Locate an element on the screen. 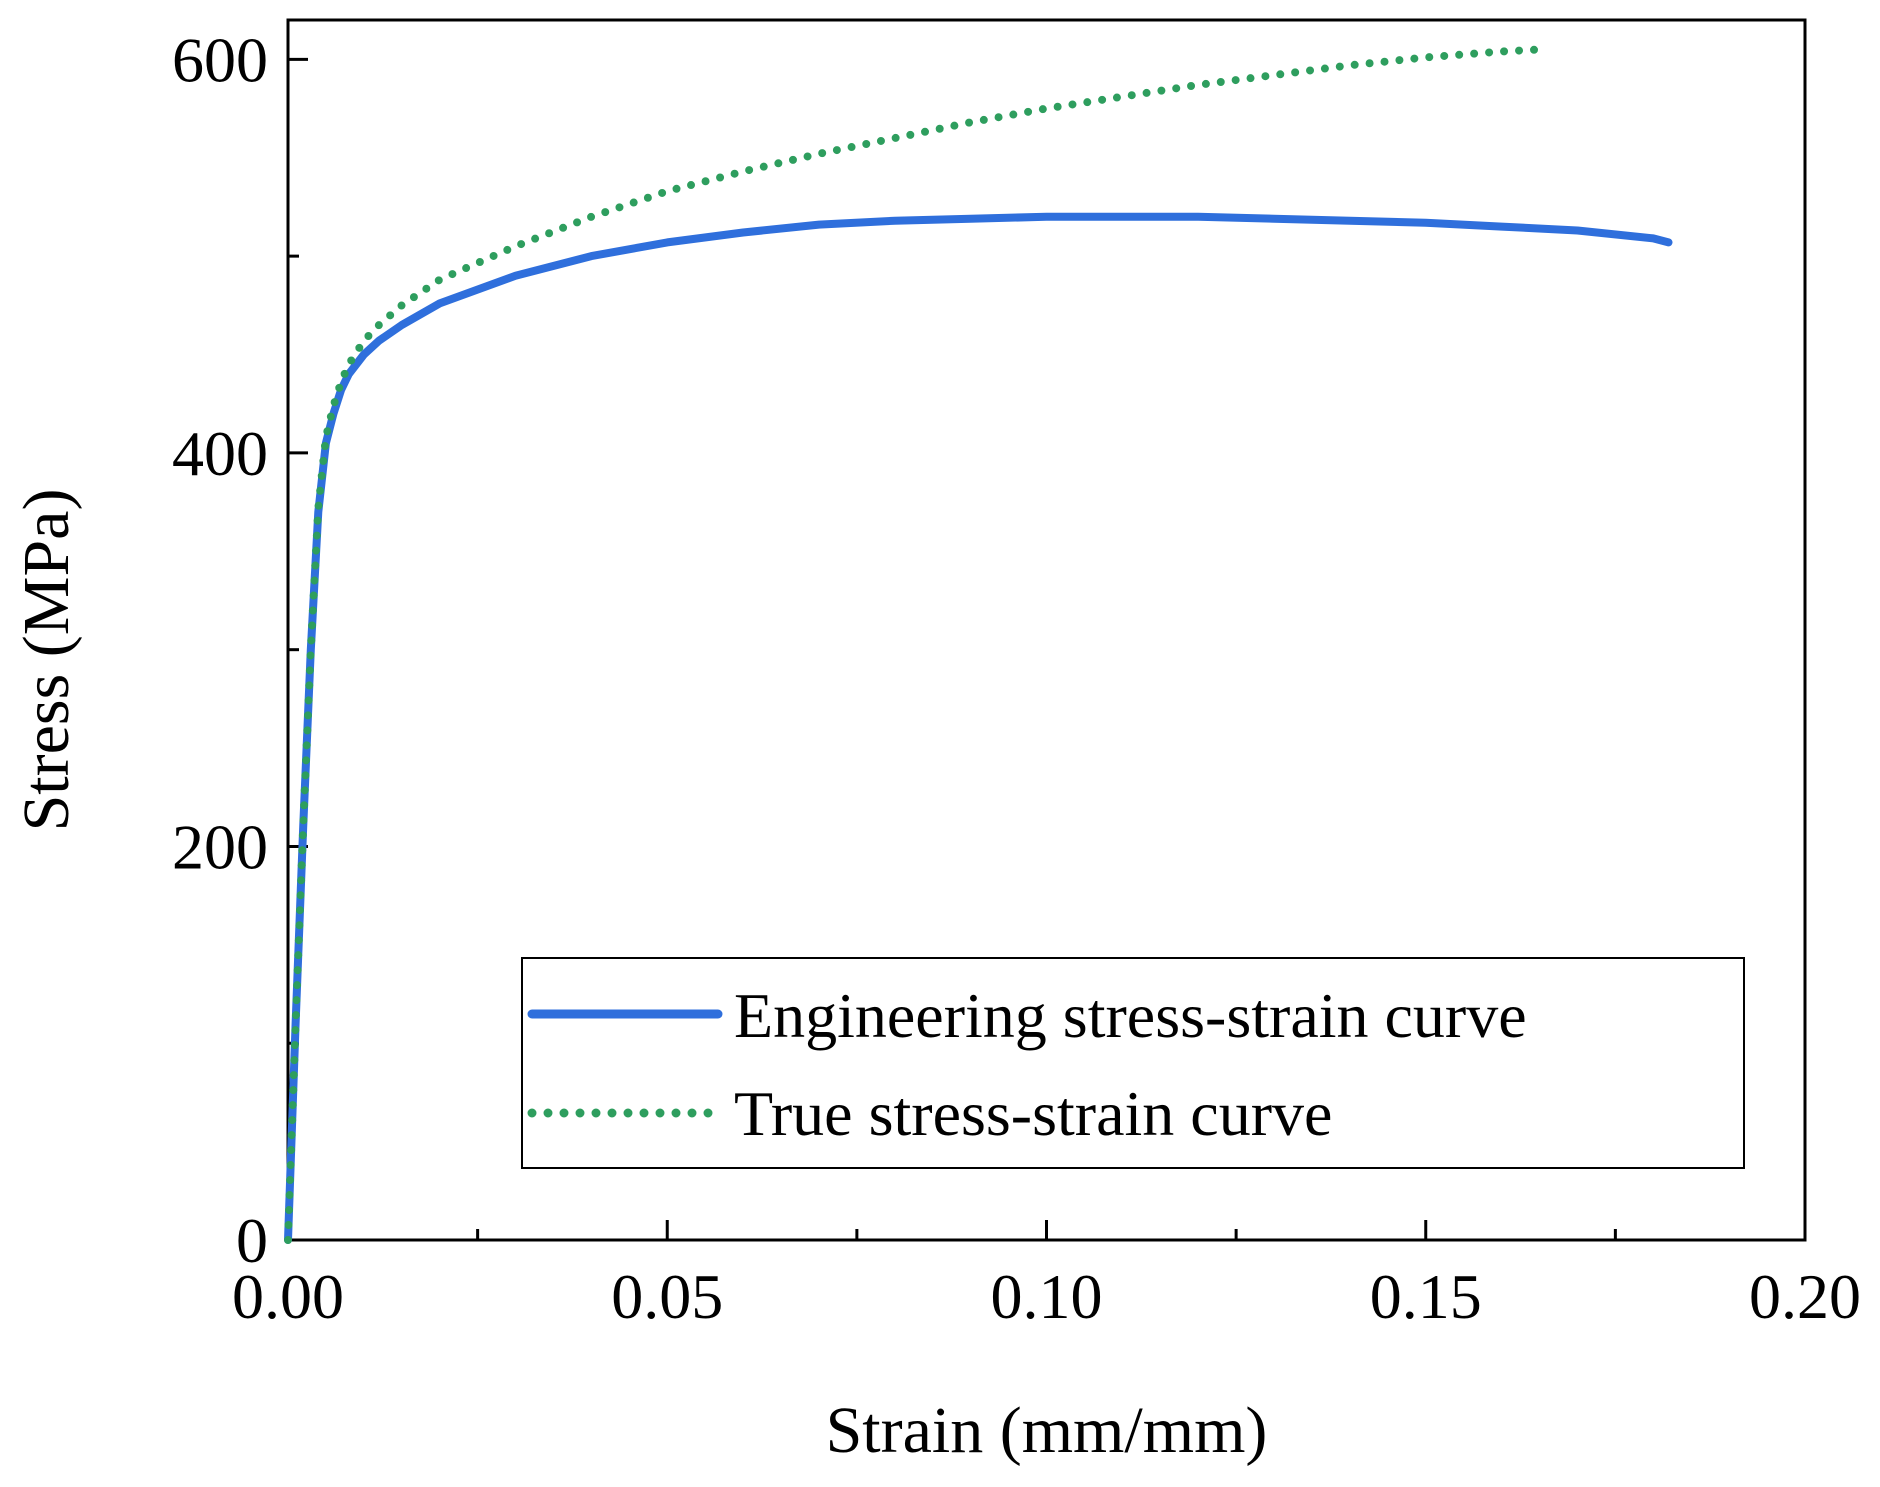 This screenshot has width=1880, height=1487. legend-label-engineering: Engineering stress-strain curve is located at coordinates (1130, 1015).